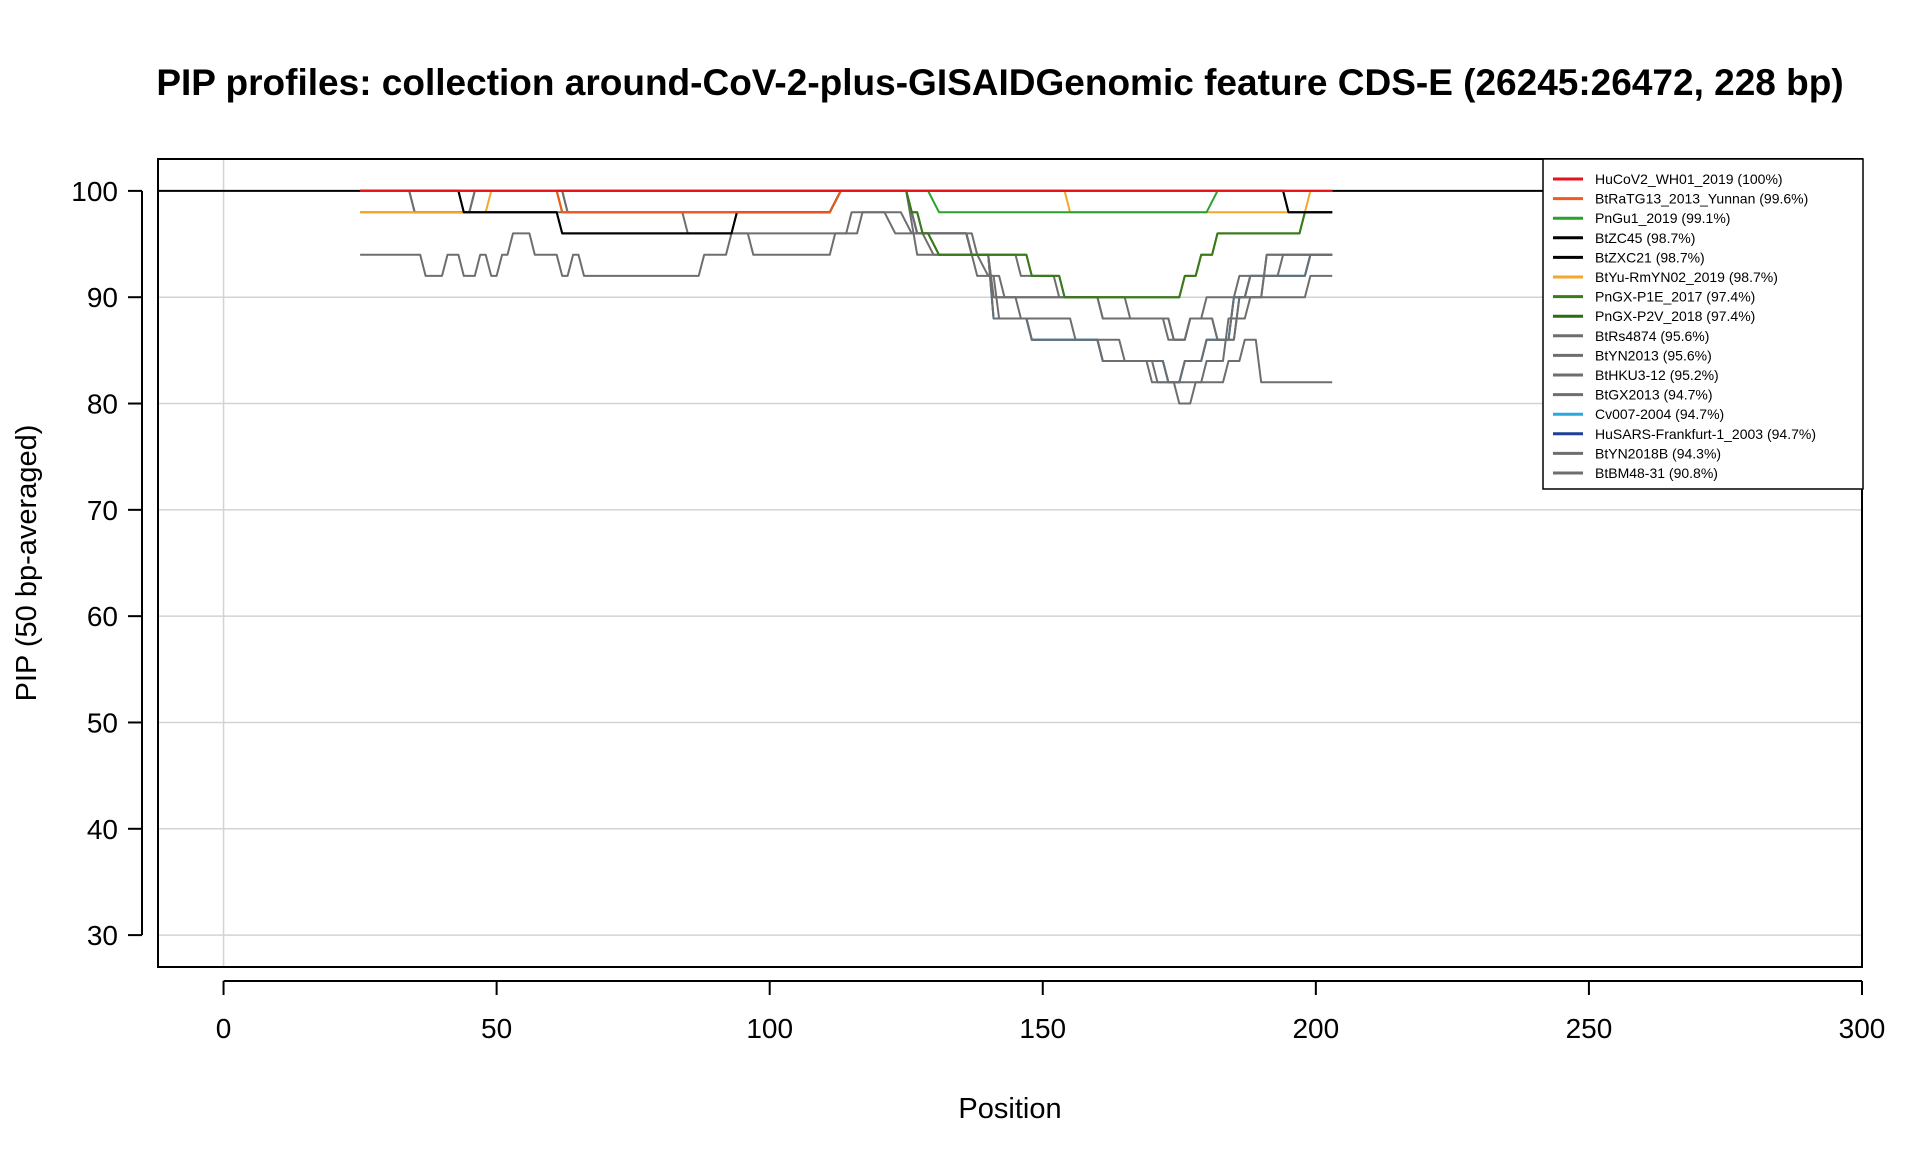  I want to click on legend-label-15: BtBM48-31 (90.8%), so click(1656, 473).